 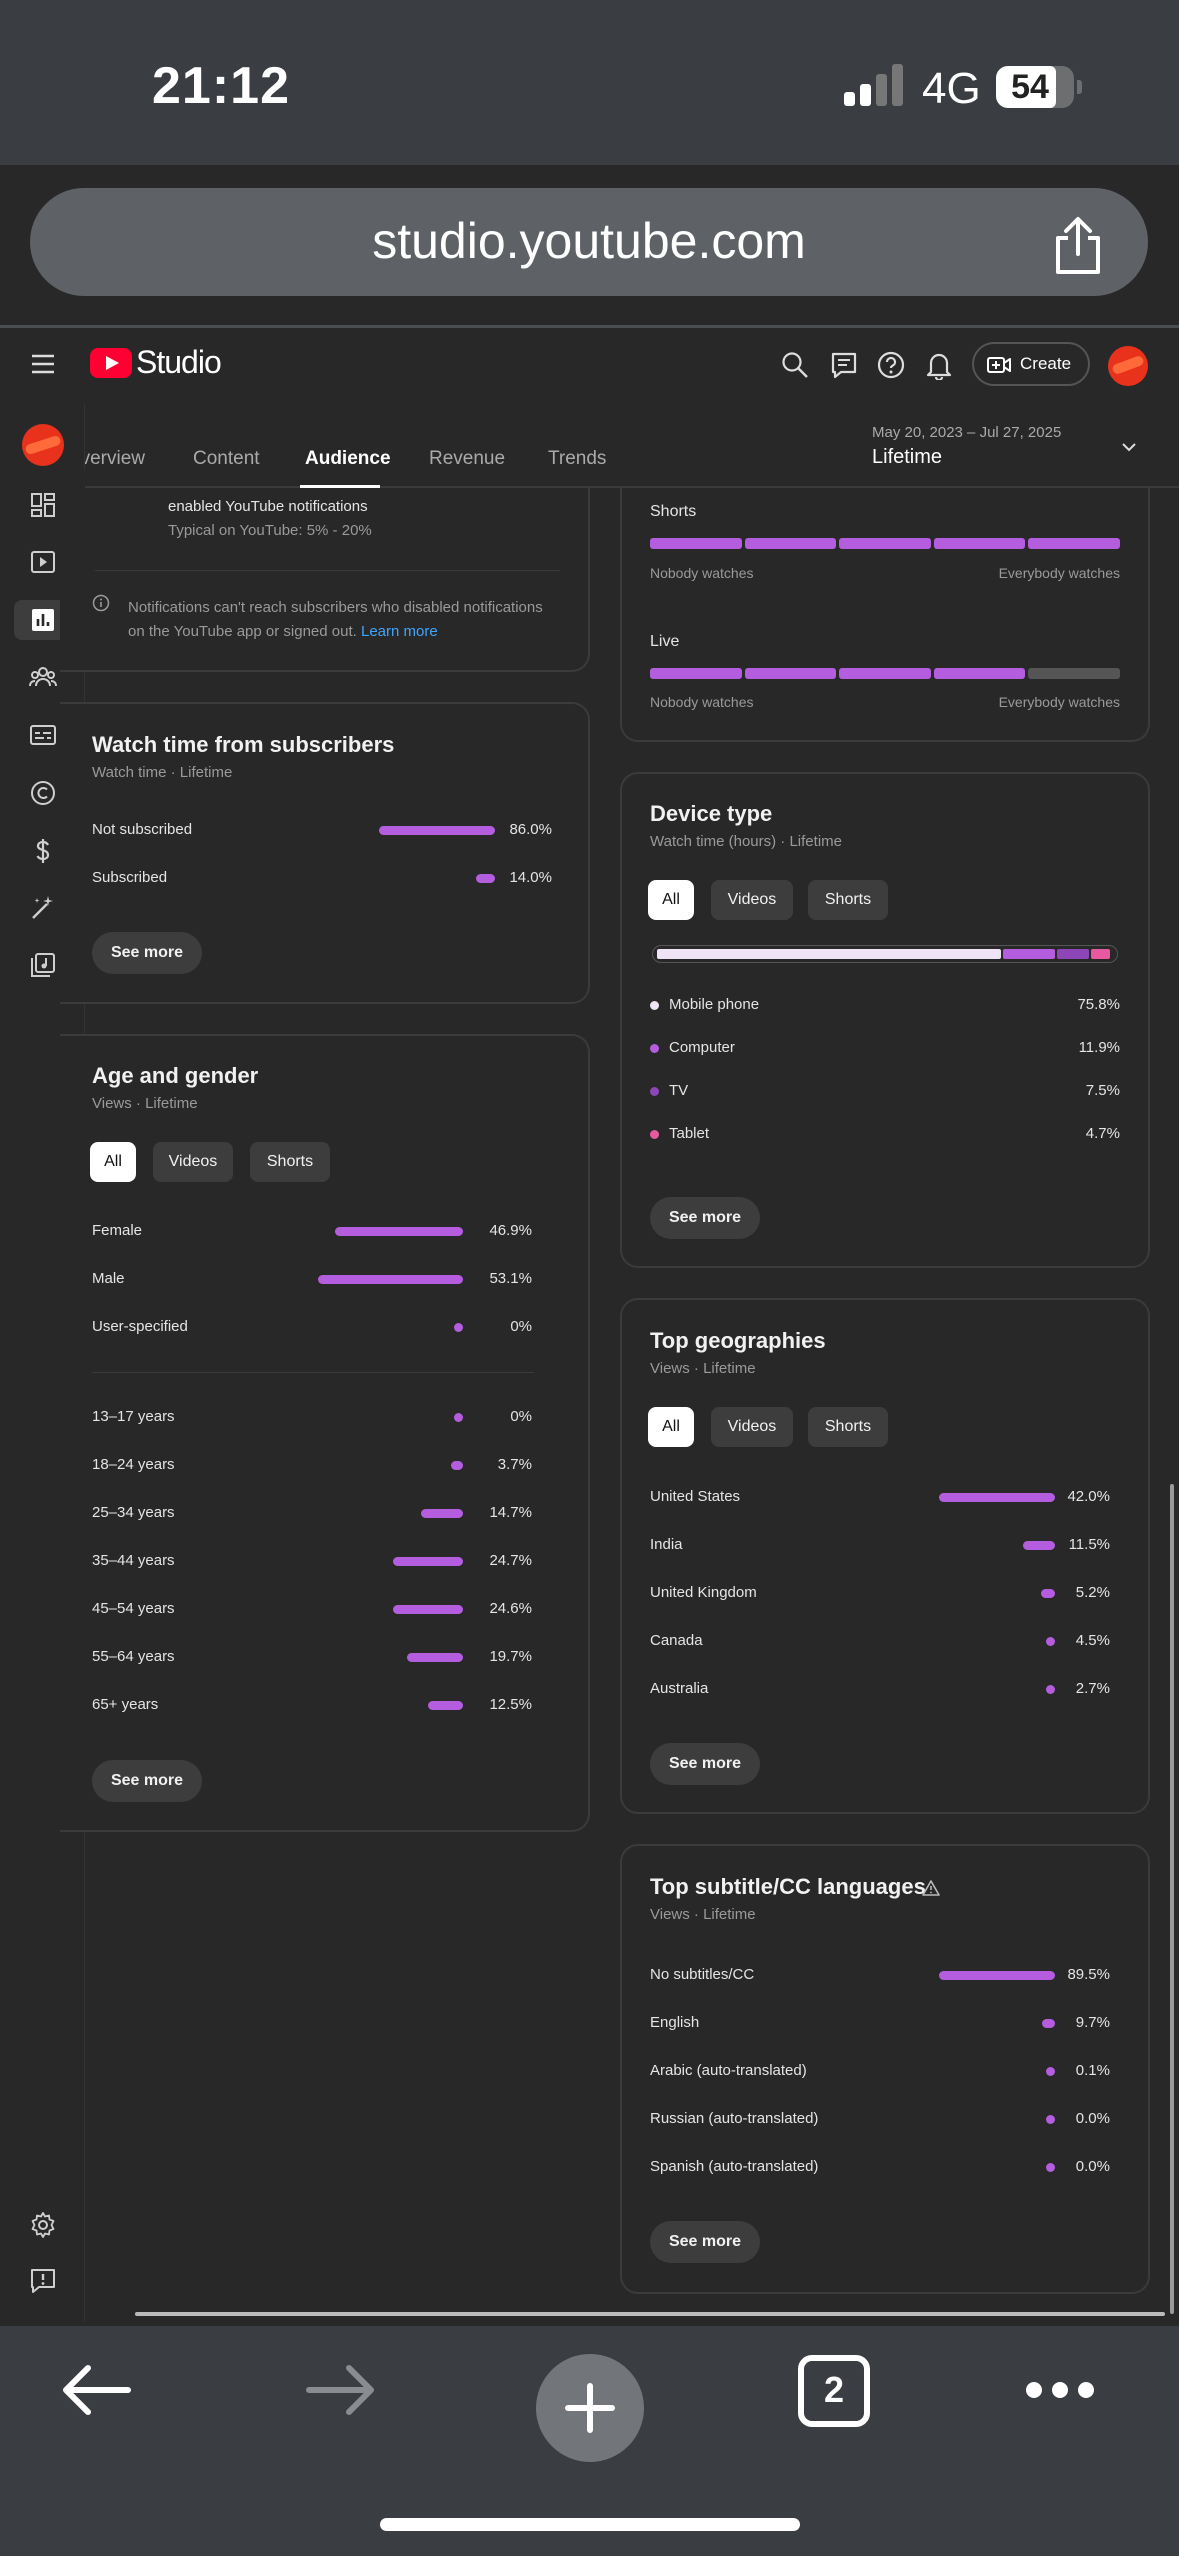 What do you see at coordinates (43, 505) in the screenshot?
I see `dashboard-icon` at bounding box center [43, 505].